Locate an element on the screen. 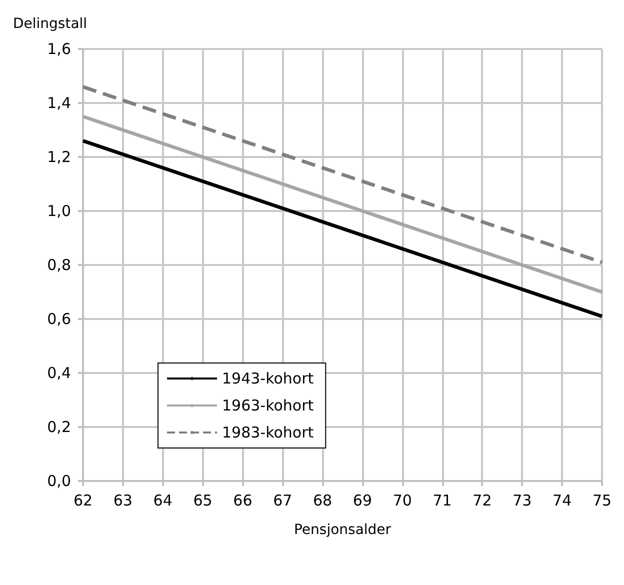 This screenshot has width=624, height=585. y-tick-label: 0,4 is located at coordinates (59, 373).